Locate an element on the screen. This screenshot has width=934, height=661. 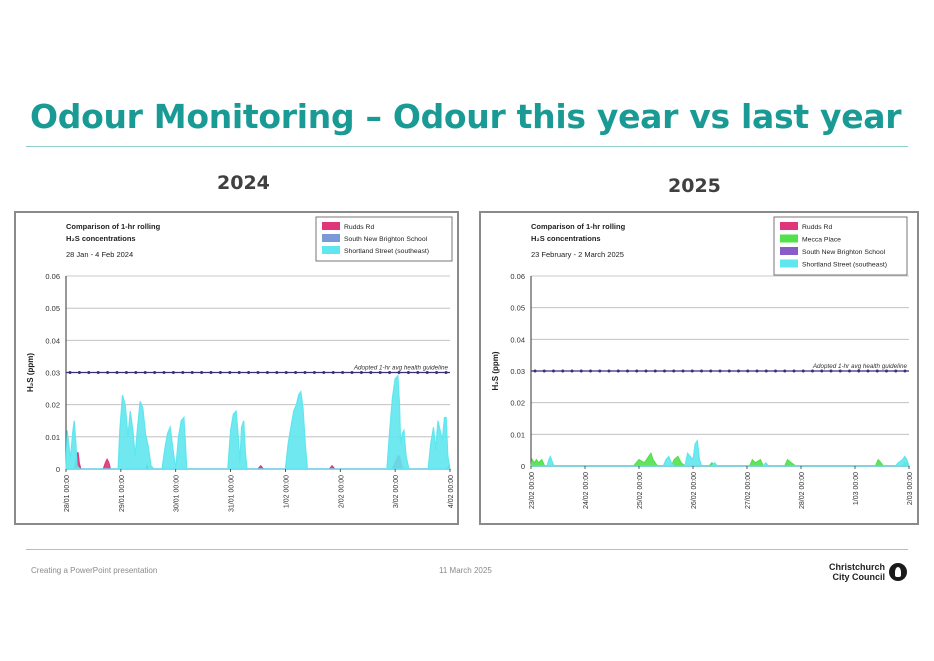
x-tick-label: 26/02 00:00 is located at coordinates (694, 490).